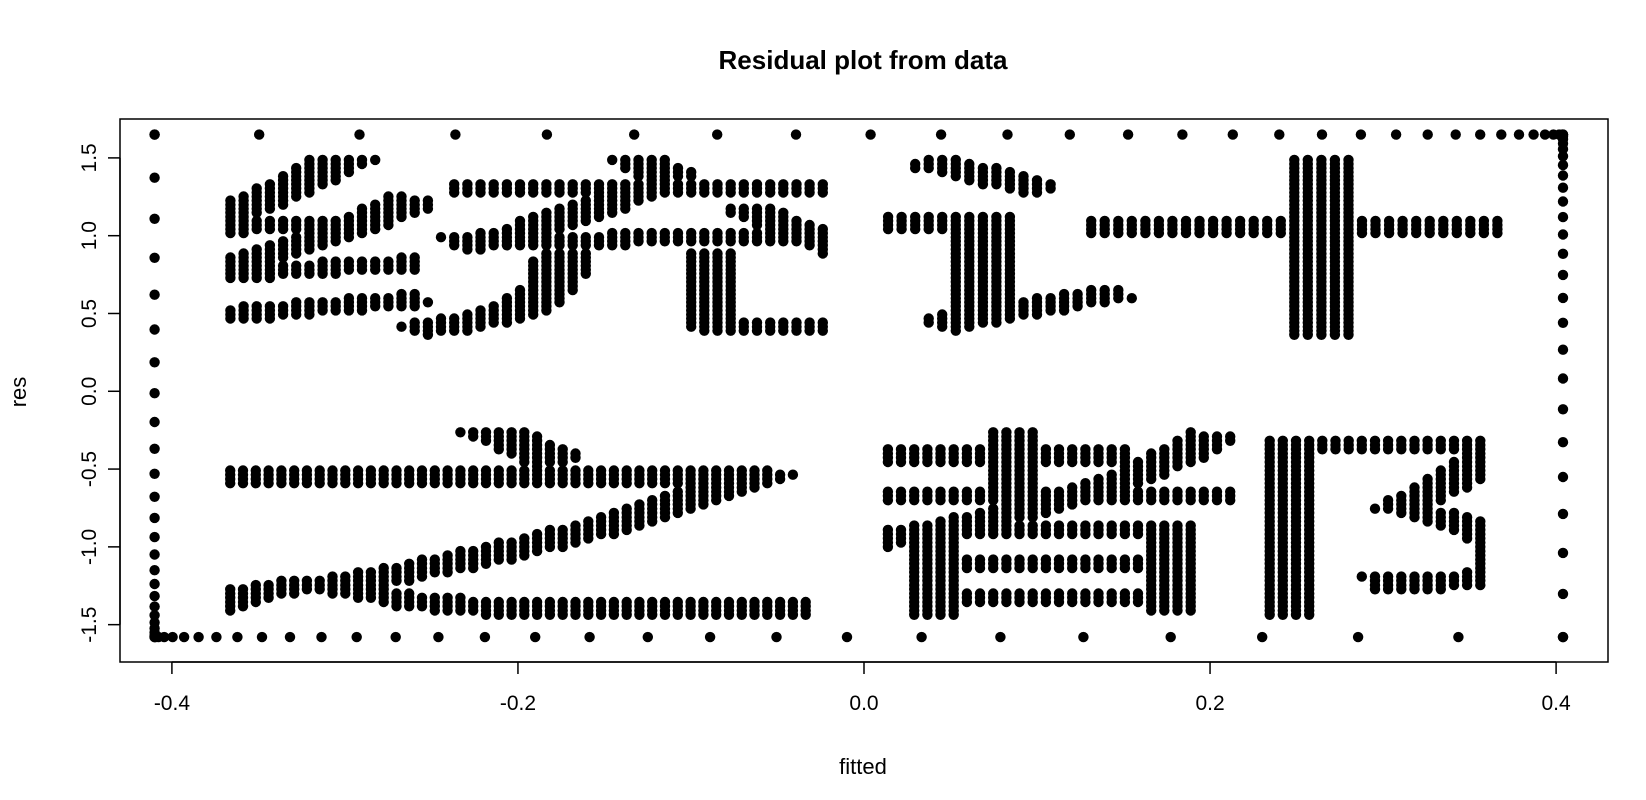 The width and height of the screenshot is (1646, 800). What do you see at coordinates (862, 688) in the screenshot?
I see `x-axis: -0.4 -0.2 0.0 0.2 0.4` at bounding box center [862, 688].